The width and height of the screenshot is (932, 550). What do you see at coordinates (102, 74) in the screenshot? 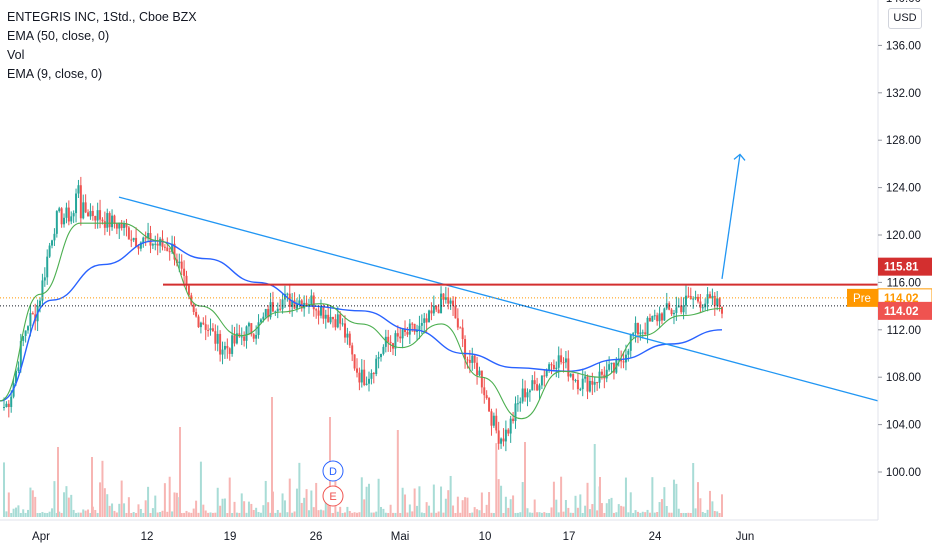
I see `legend-ema9: EMA (9, close, 0)` at bounding box center [102, 74].